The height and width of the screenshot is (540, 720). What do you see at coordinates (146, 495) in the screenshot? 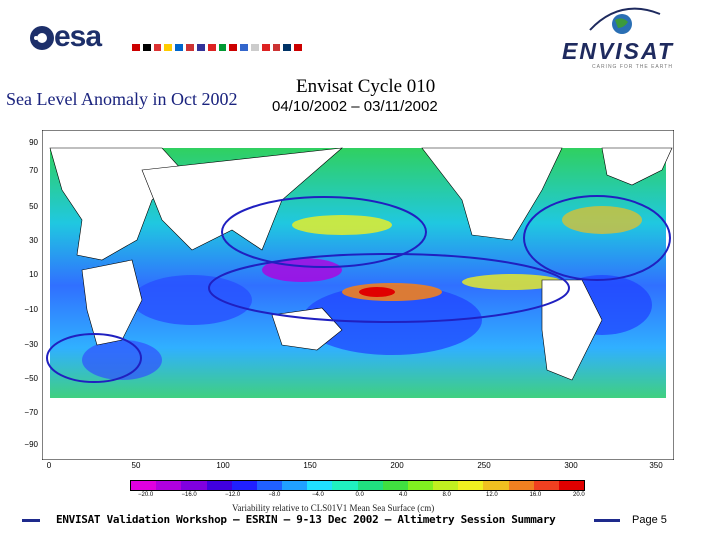
I see `colorbar-label: −20.0` at bounding box center [146, 495].